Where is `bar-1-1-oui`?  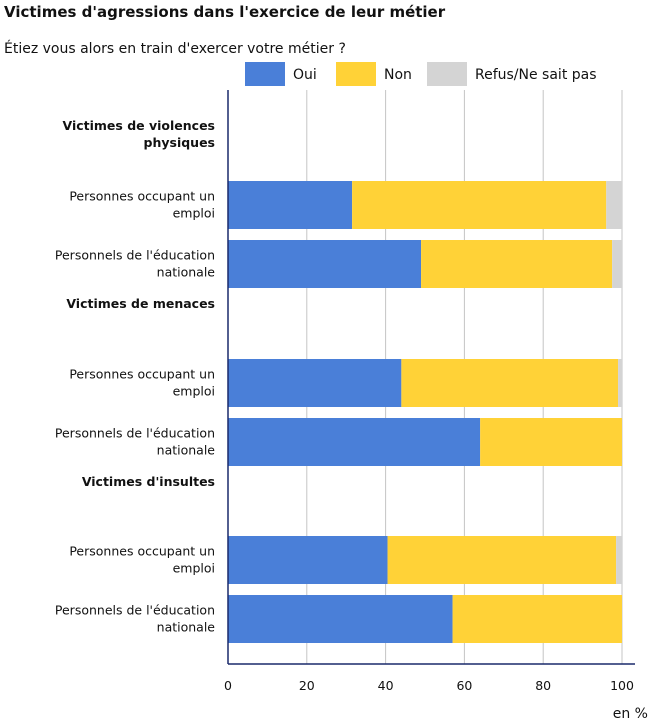 bar-1-1-oui is located at coordinates (290, 205).